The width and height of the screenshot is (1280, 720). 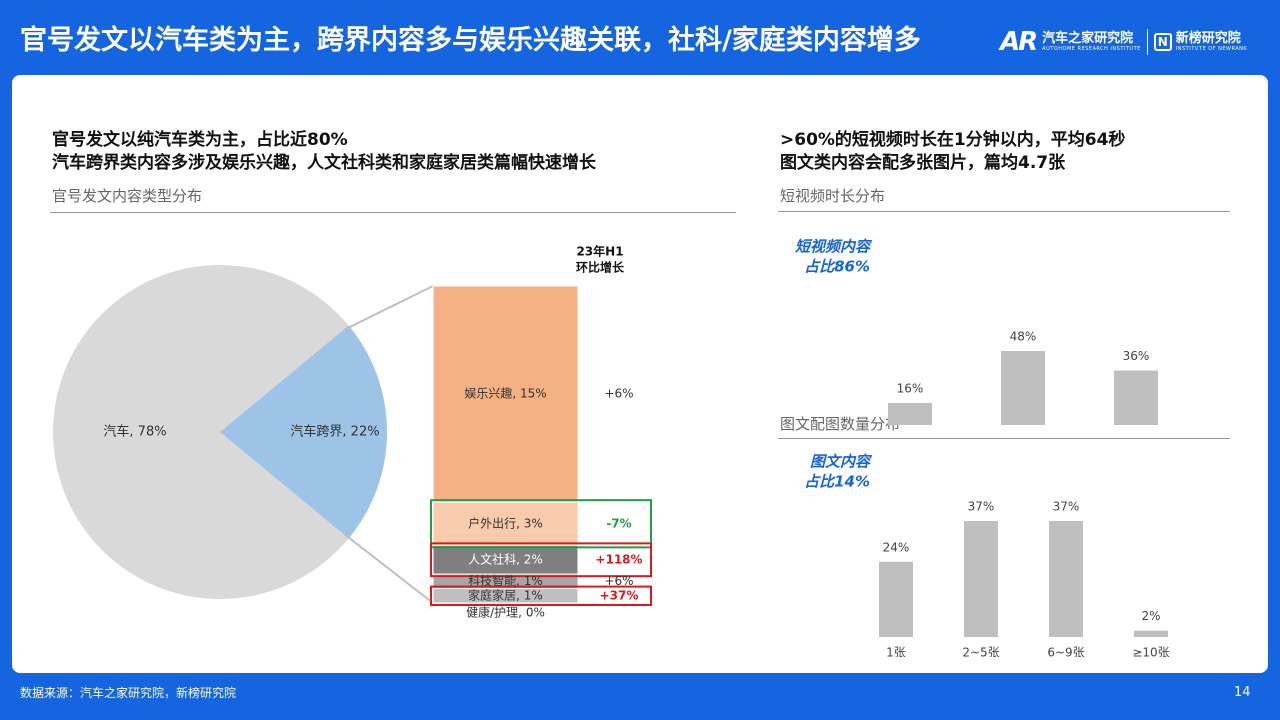 What do you see at coordinates (910, 389) in the screenshot?
I see `bar-value-label: 16%` at bounding box center [910, 389].